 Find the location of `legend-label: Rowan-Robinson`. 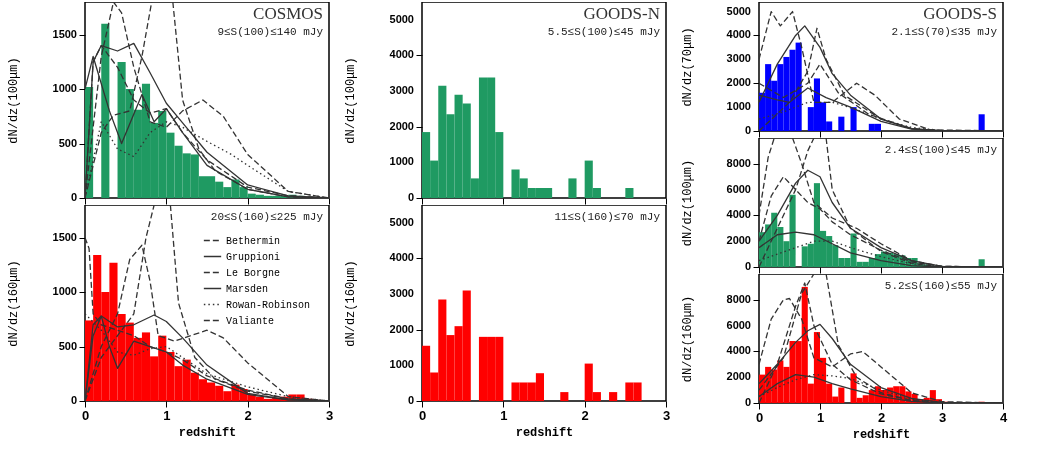

legend-label: Rowan-Robinson is located at coordinates (268, 305).